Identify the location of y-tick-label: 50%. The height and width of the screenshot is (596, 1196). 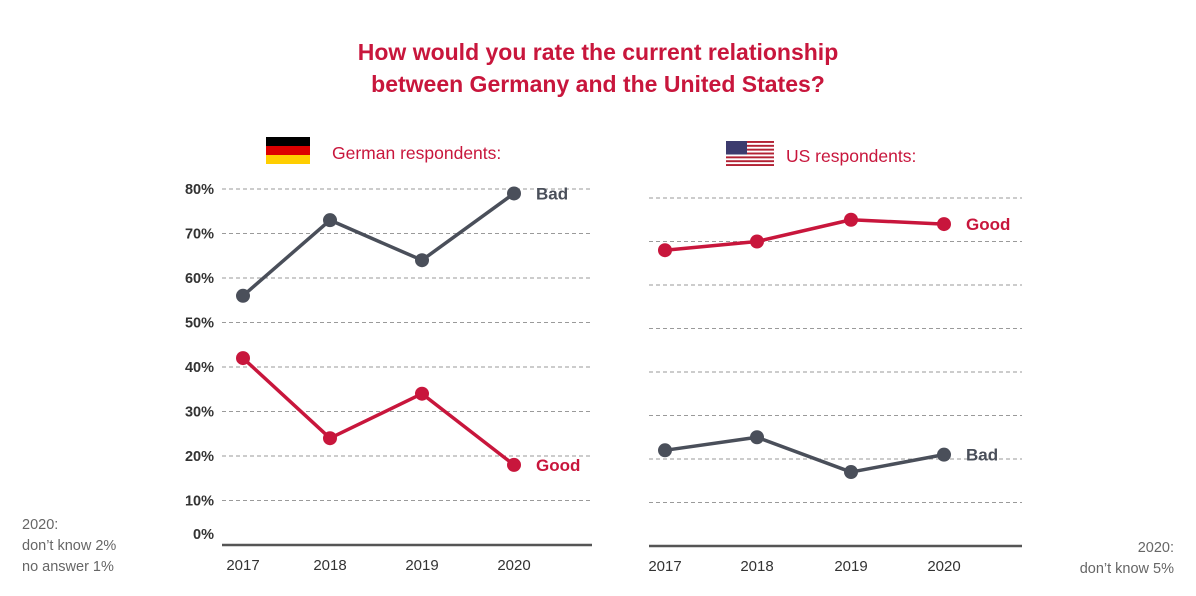
(199, 324).